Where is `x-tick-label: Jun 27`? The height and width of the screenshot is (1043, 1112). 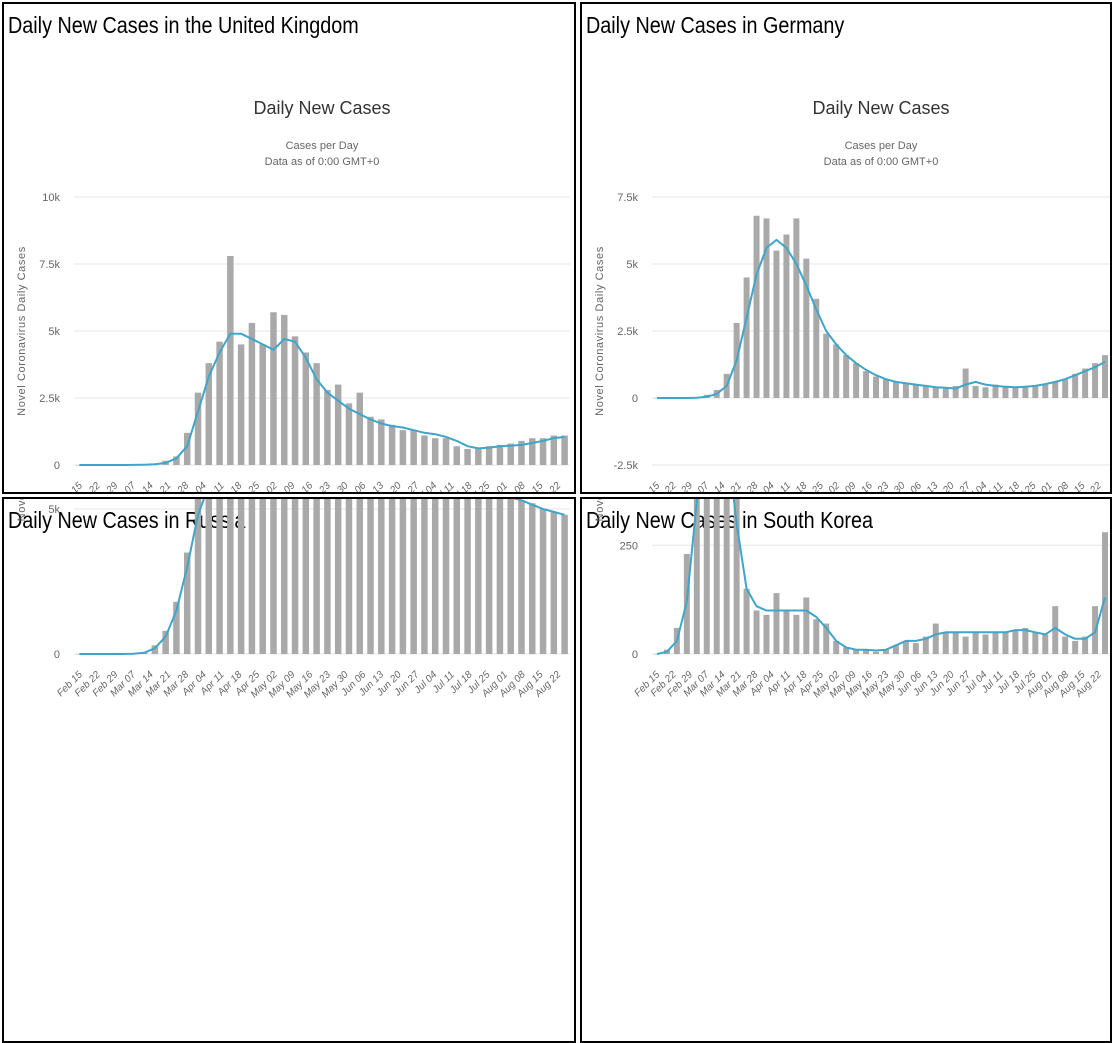 x-tick-label: Jun 27 is located at coordinates (407, 487).